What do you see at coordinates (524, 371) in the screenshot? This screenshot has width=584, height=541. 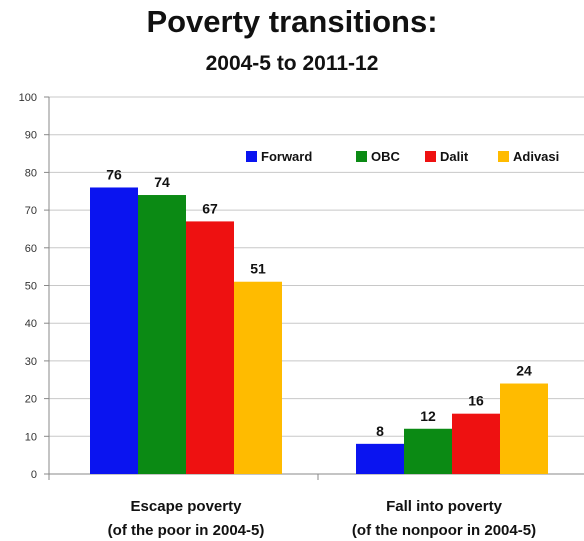 I see `data-label: 24` at bounding box center [524, 371].